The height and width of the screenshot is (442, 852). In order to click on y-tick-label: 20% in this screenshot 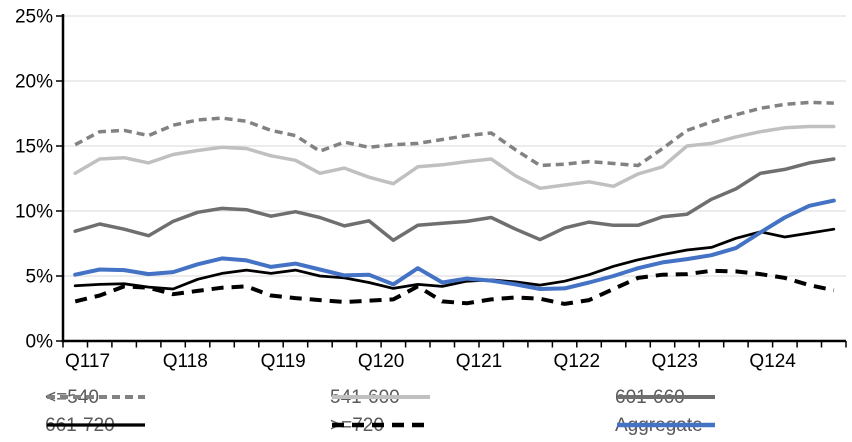, I will do `click(34, 82)`.